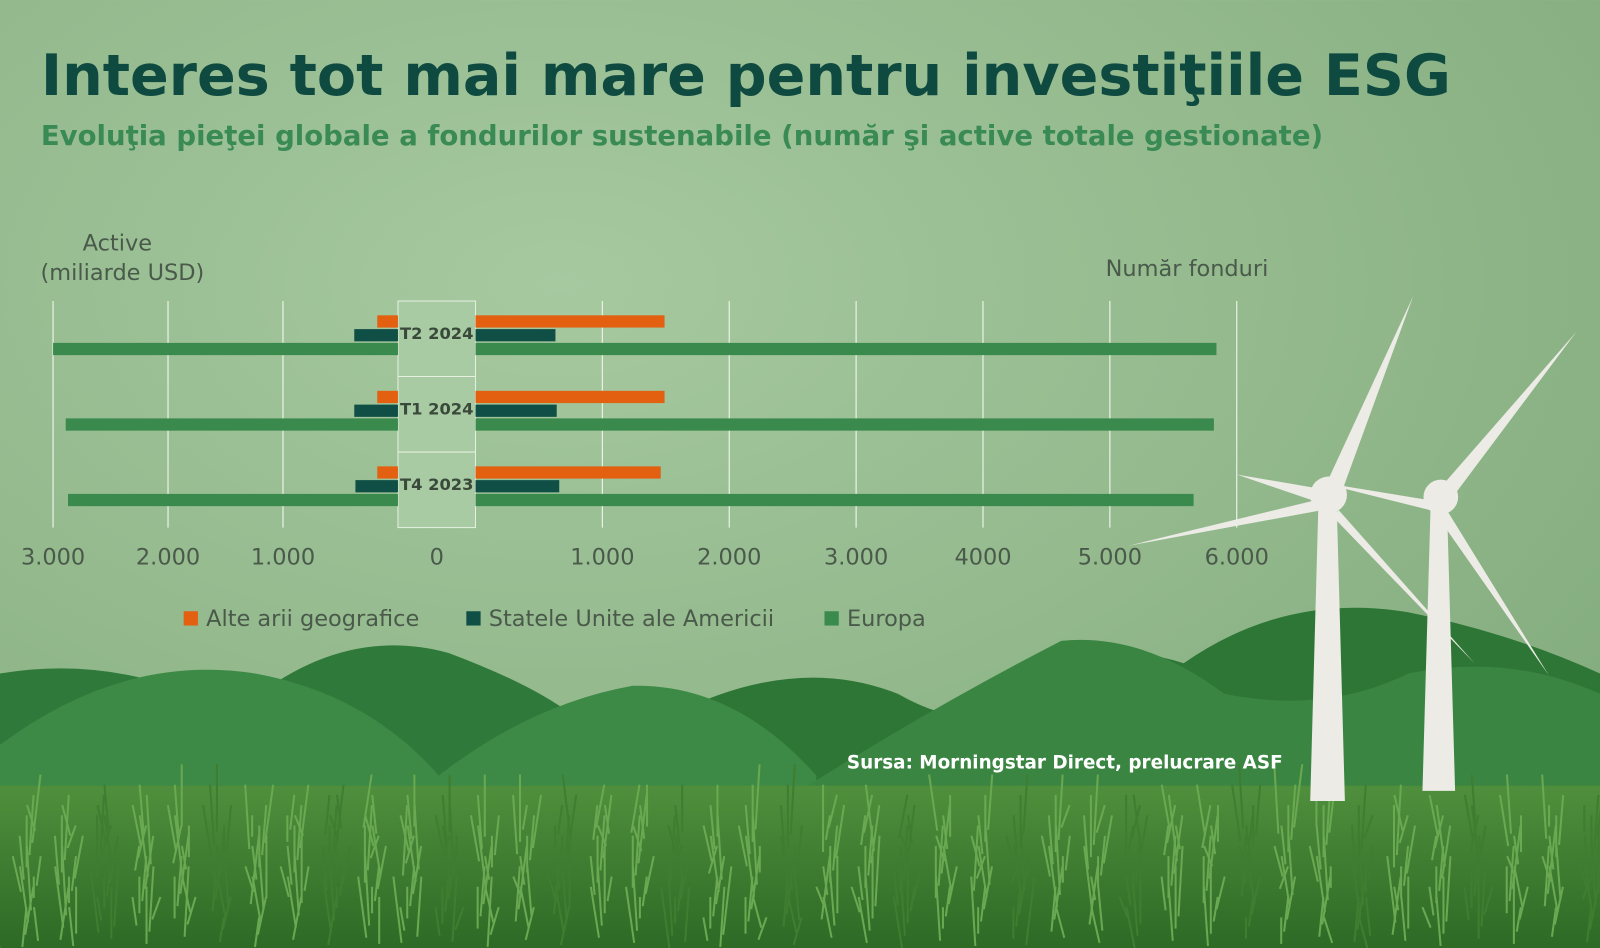  What do you see at coordinates (117, 243) in the screenshot?
I see `left-axis-label: Active` at bounding box center [117, 243].